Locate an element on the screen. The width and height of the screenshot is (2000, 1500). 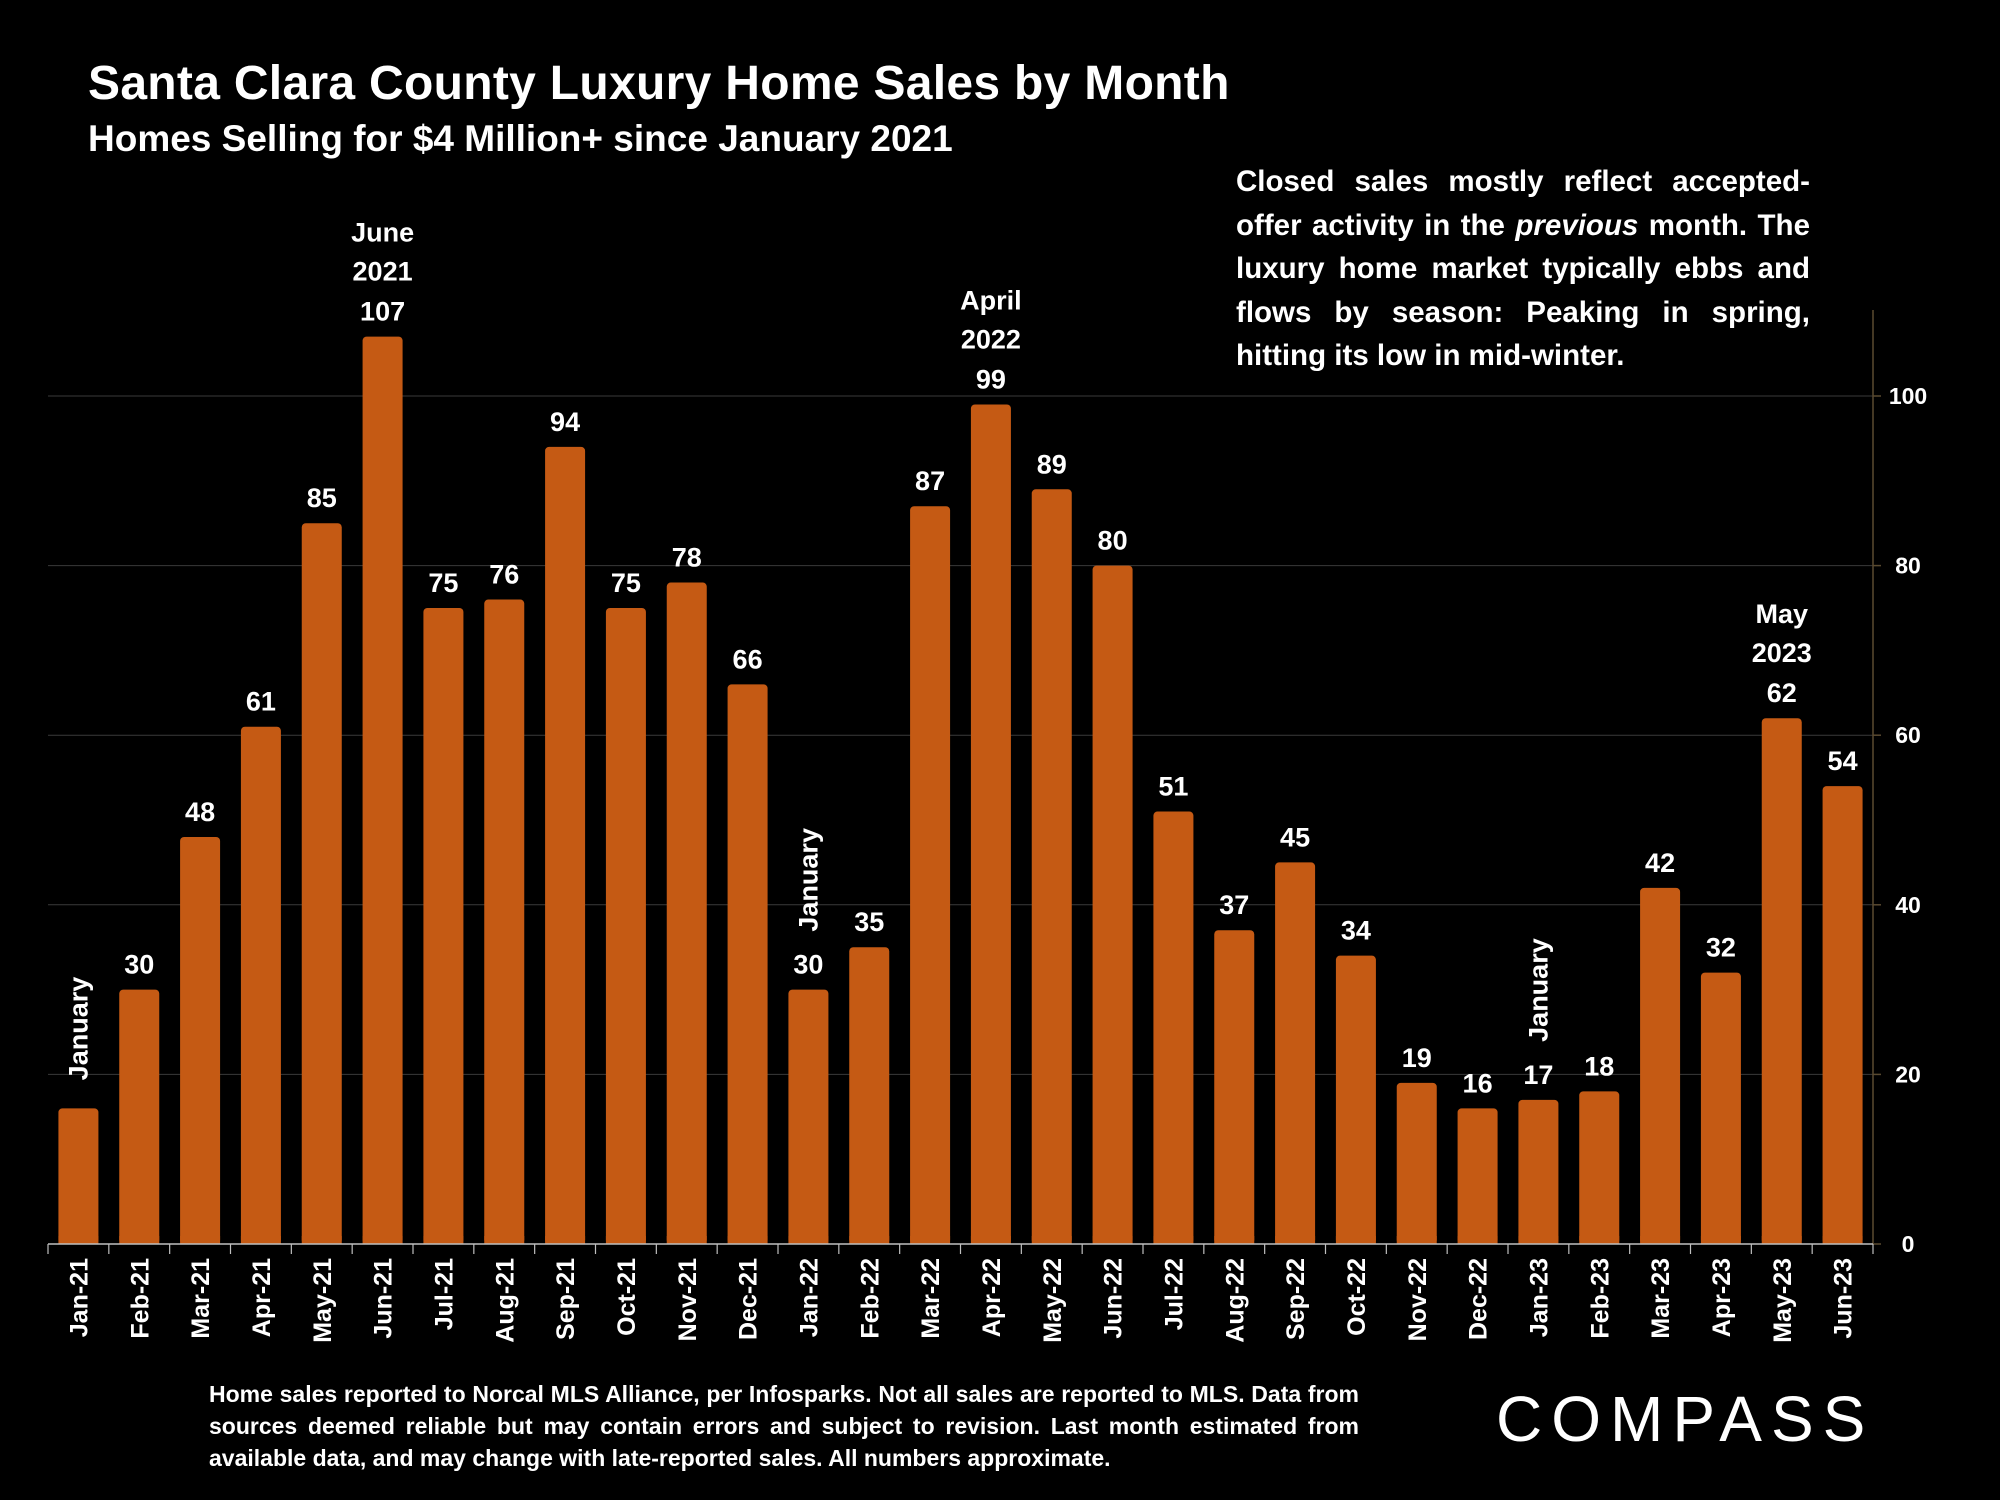
data-label: 87 is located at coordinates (930, 481).